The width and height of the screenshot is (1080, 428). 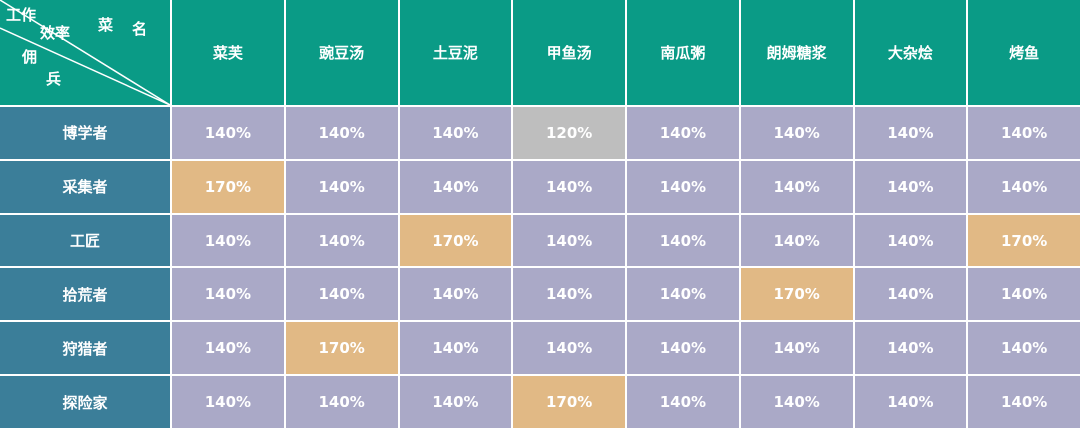 I want to click on value-cell: 120%, so click(x=569, y=133).